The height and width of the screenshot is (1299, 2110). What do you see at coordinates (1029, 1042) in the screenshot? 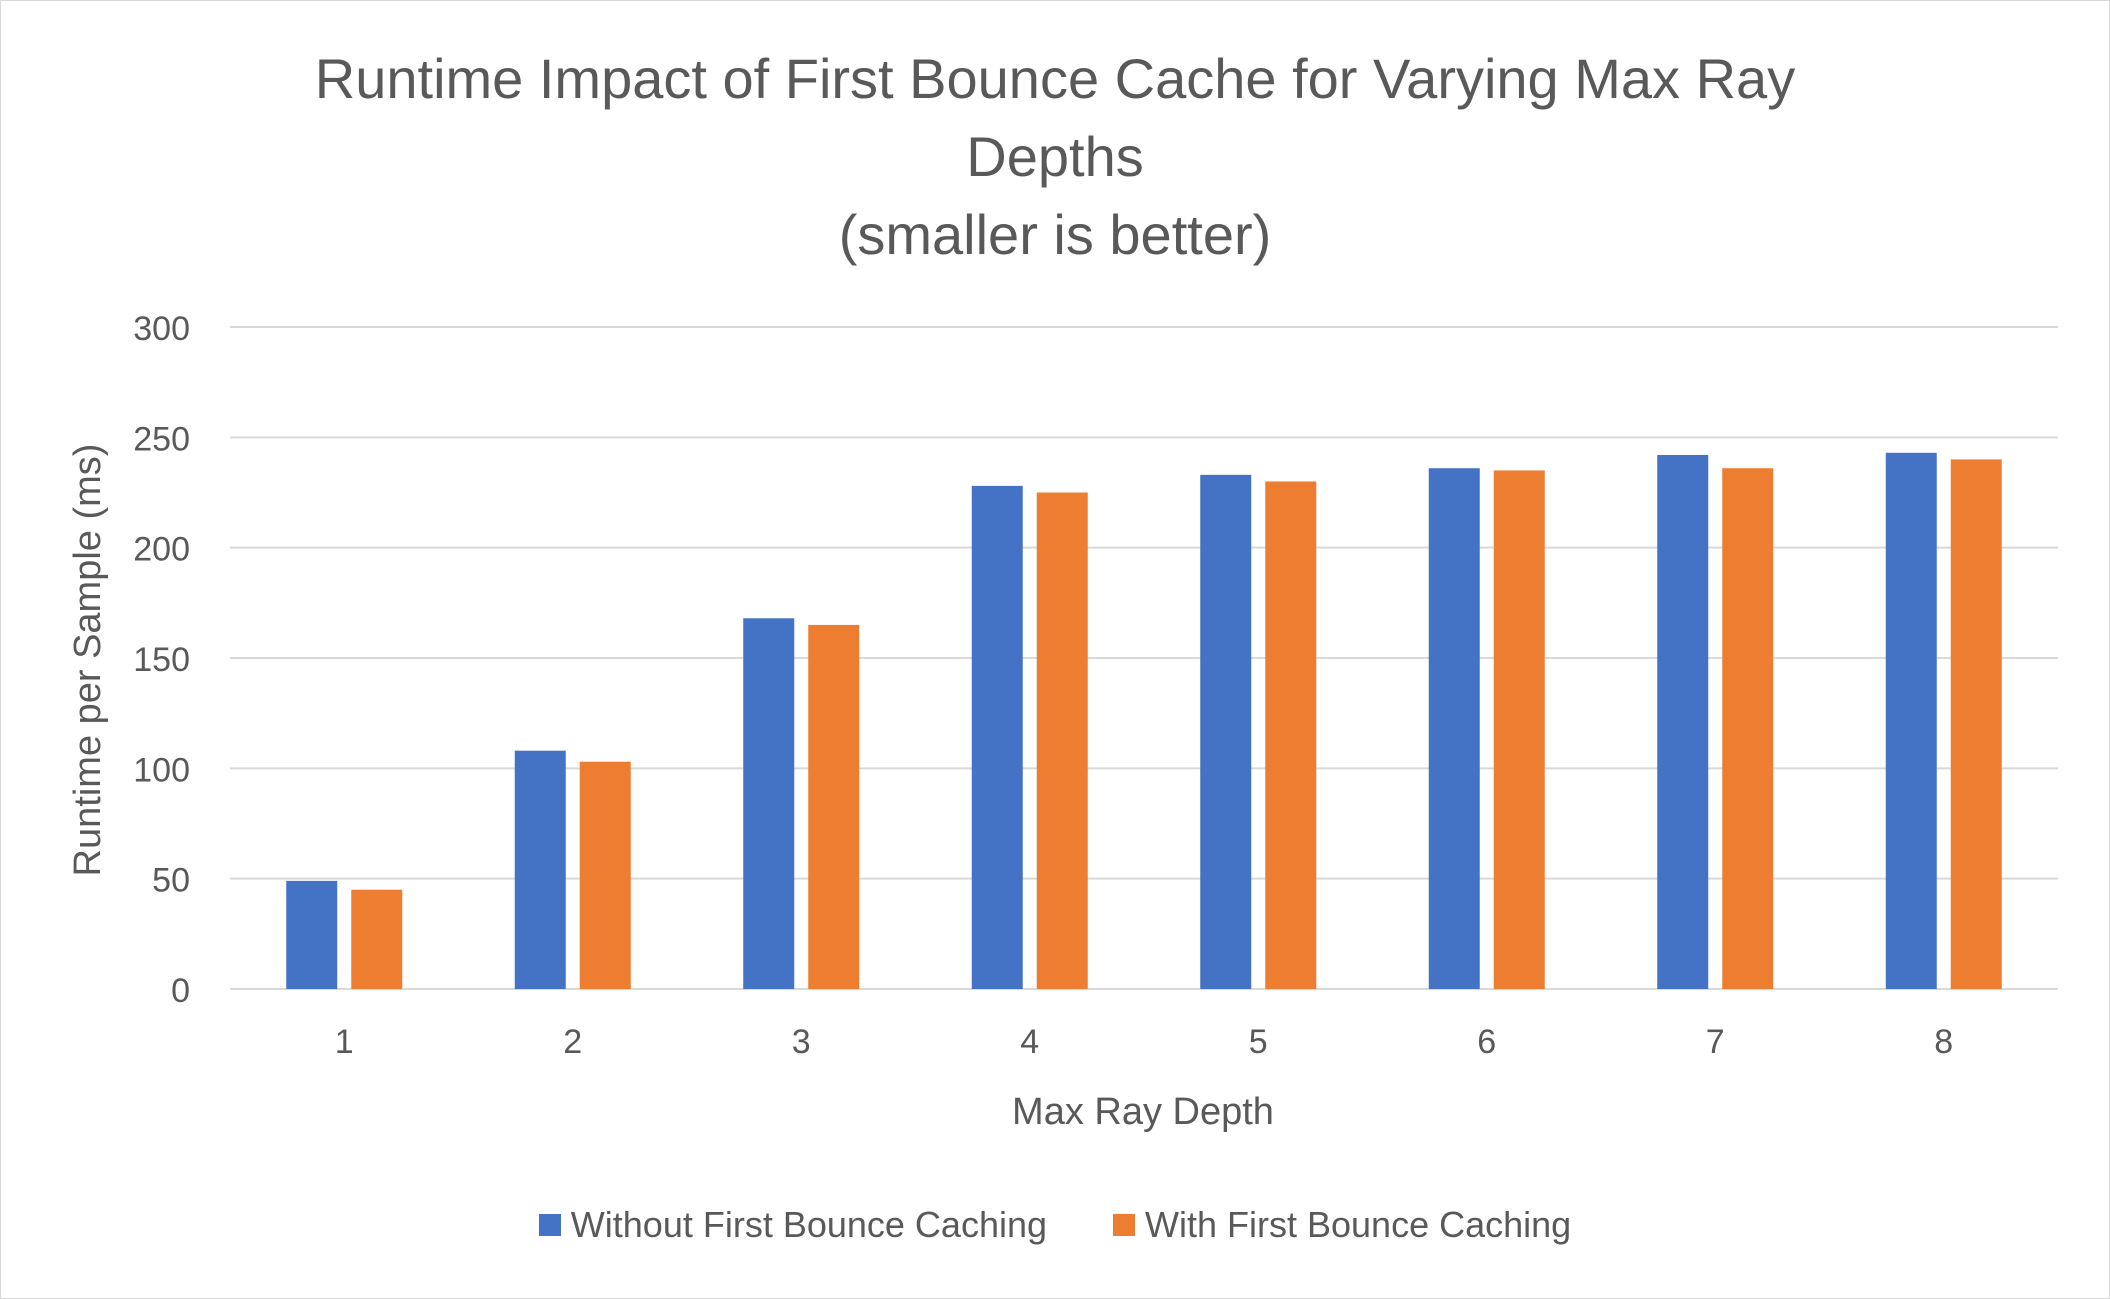
I see `x-tick-label: 4` at bounding box center [1029, 1042].